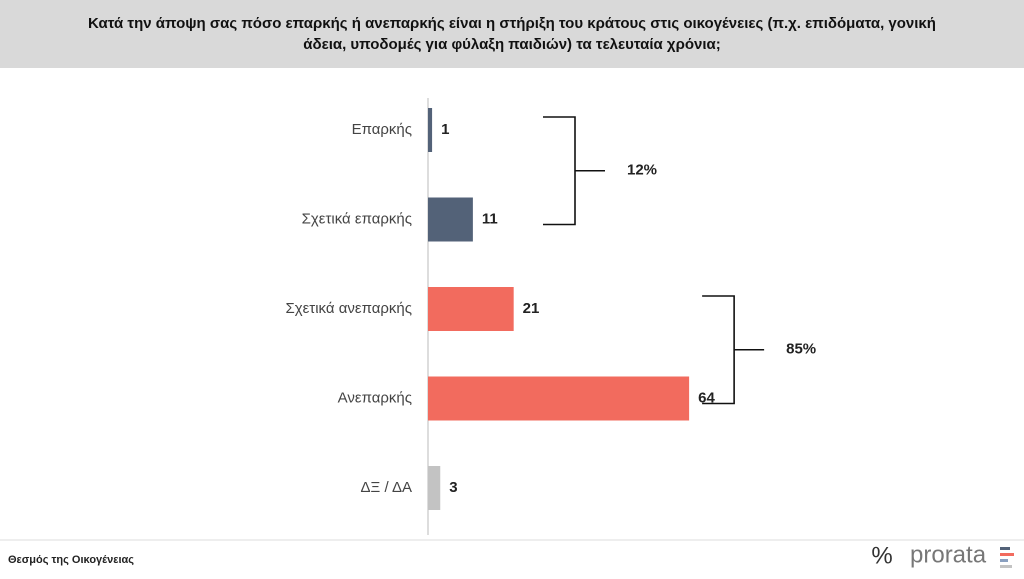  I want to click on category-label: Σχετικά επαρκής, so click(357, 218).